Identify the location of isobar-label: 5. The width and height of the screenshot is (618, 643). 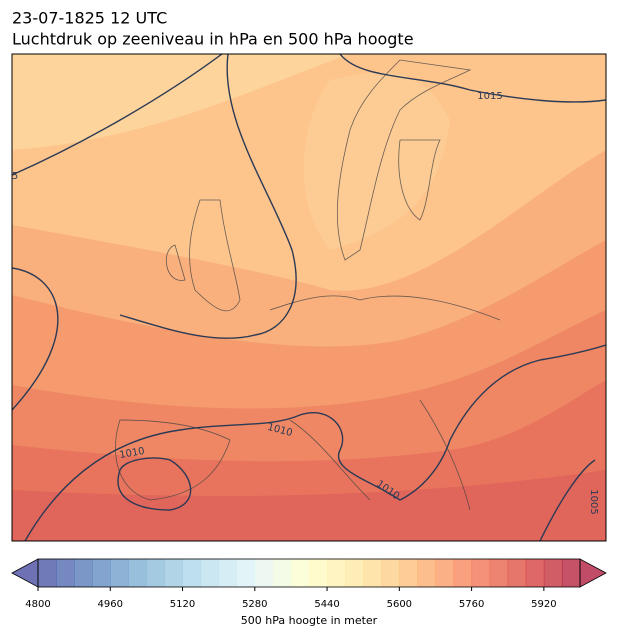
(15, 176).